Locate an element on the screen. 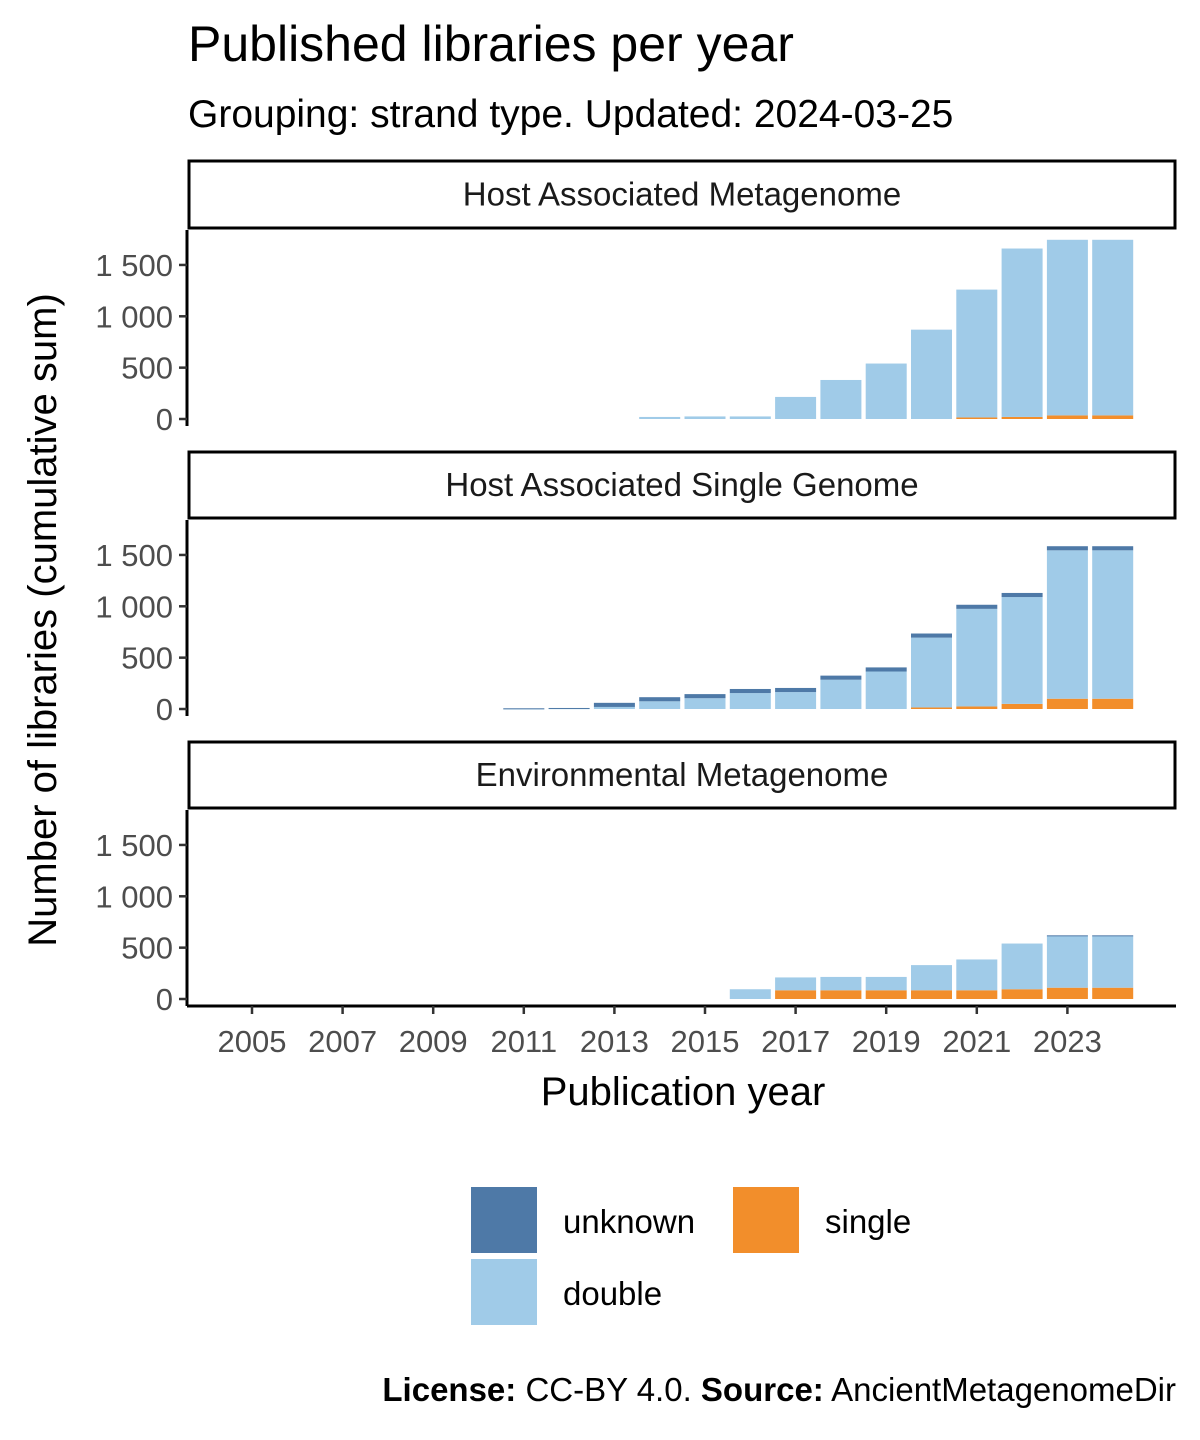 The width and height of the screenshot is (1200, 1440). x-tick-label: 2015 is located at coordinates (705, 1041).